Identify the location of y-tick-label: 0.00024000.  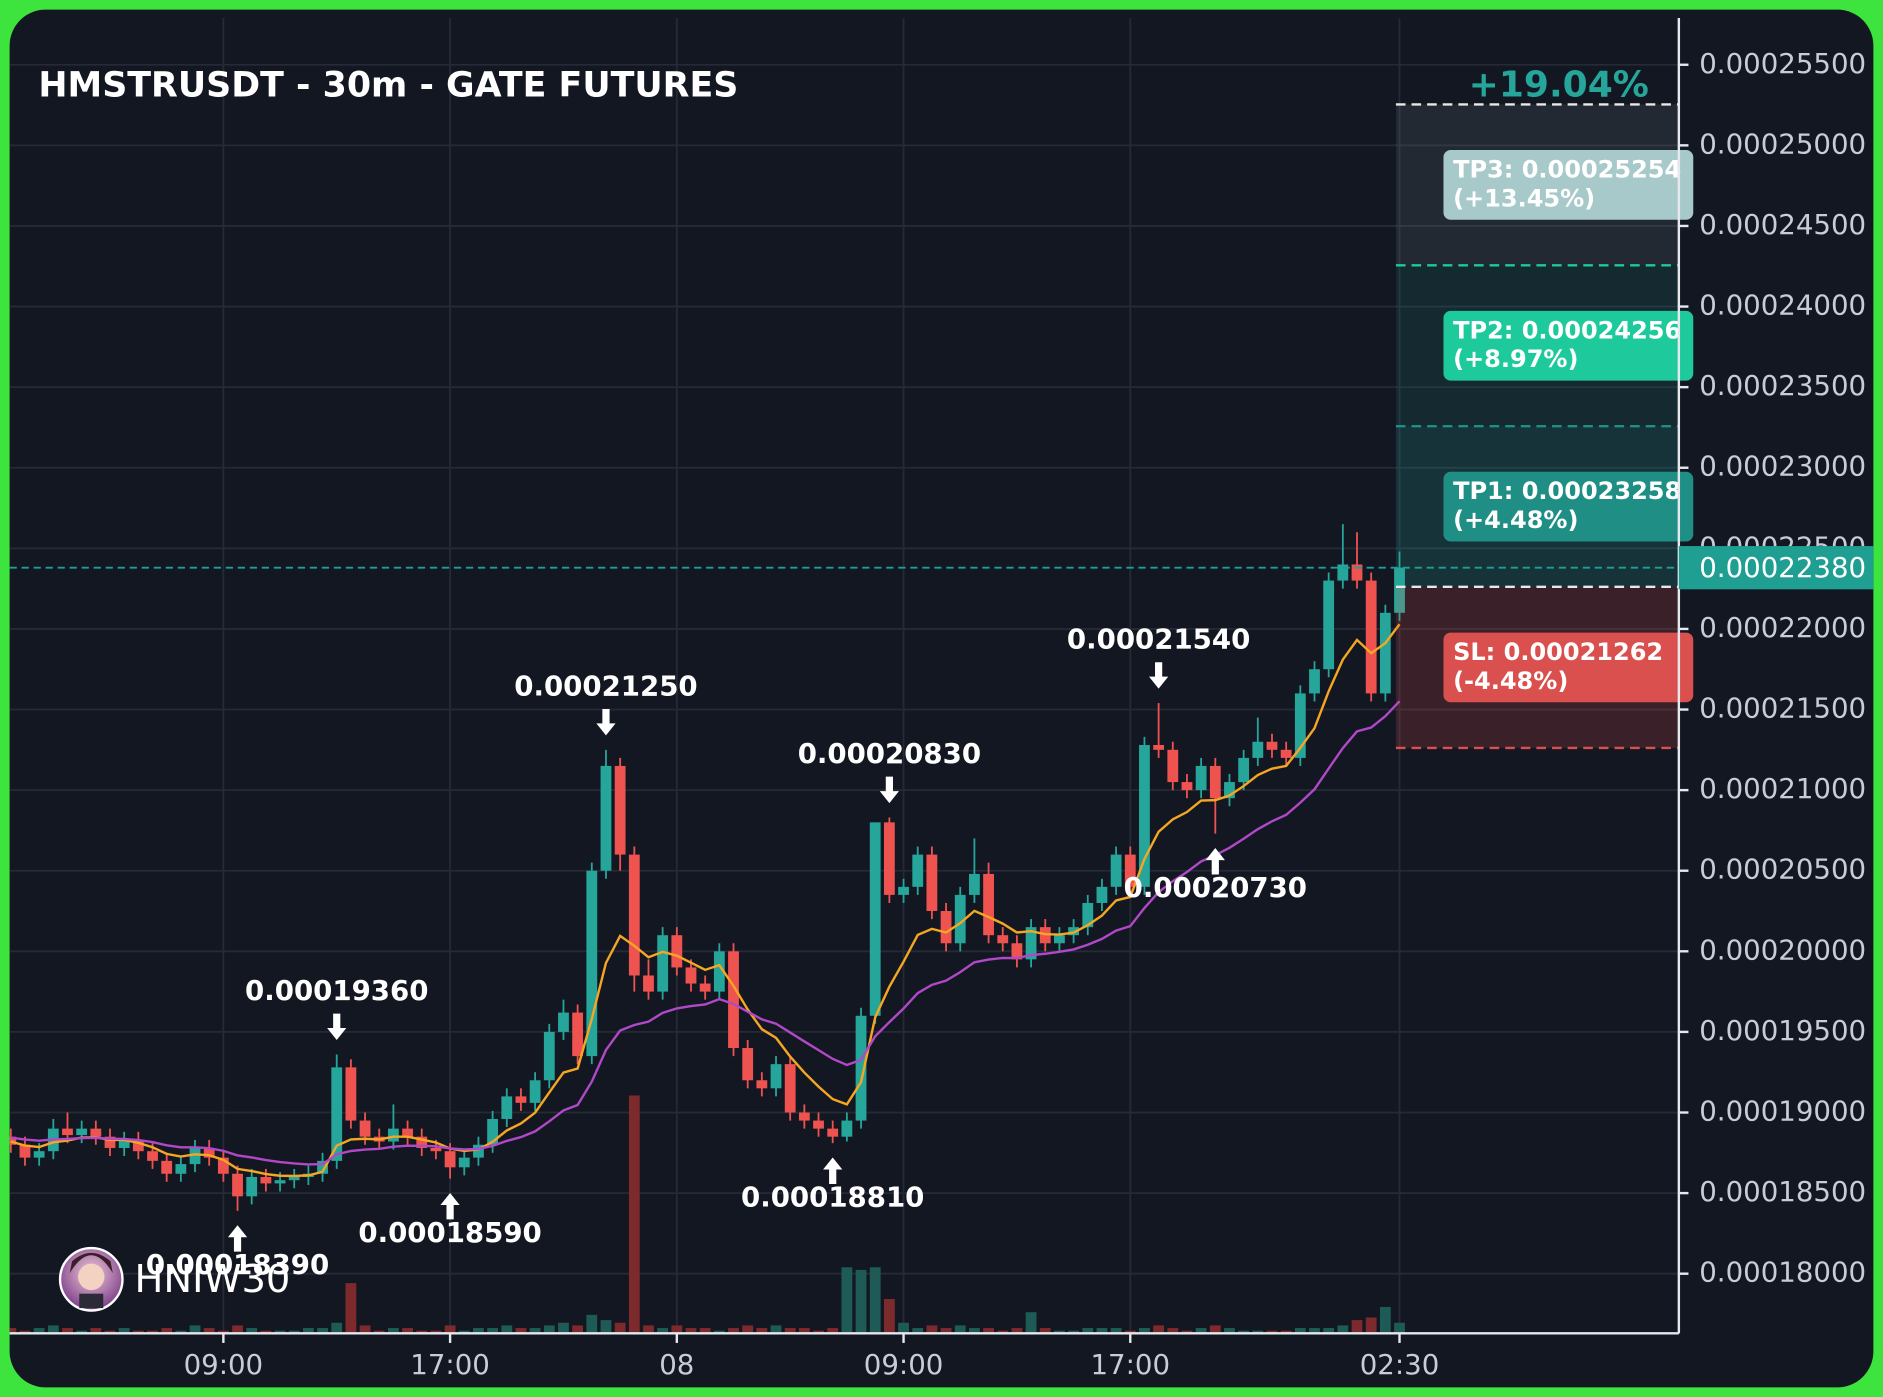
(1782, 305).